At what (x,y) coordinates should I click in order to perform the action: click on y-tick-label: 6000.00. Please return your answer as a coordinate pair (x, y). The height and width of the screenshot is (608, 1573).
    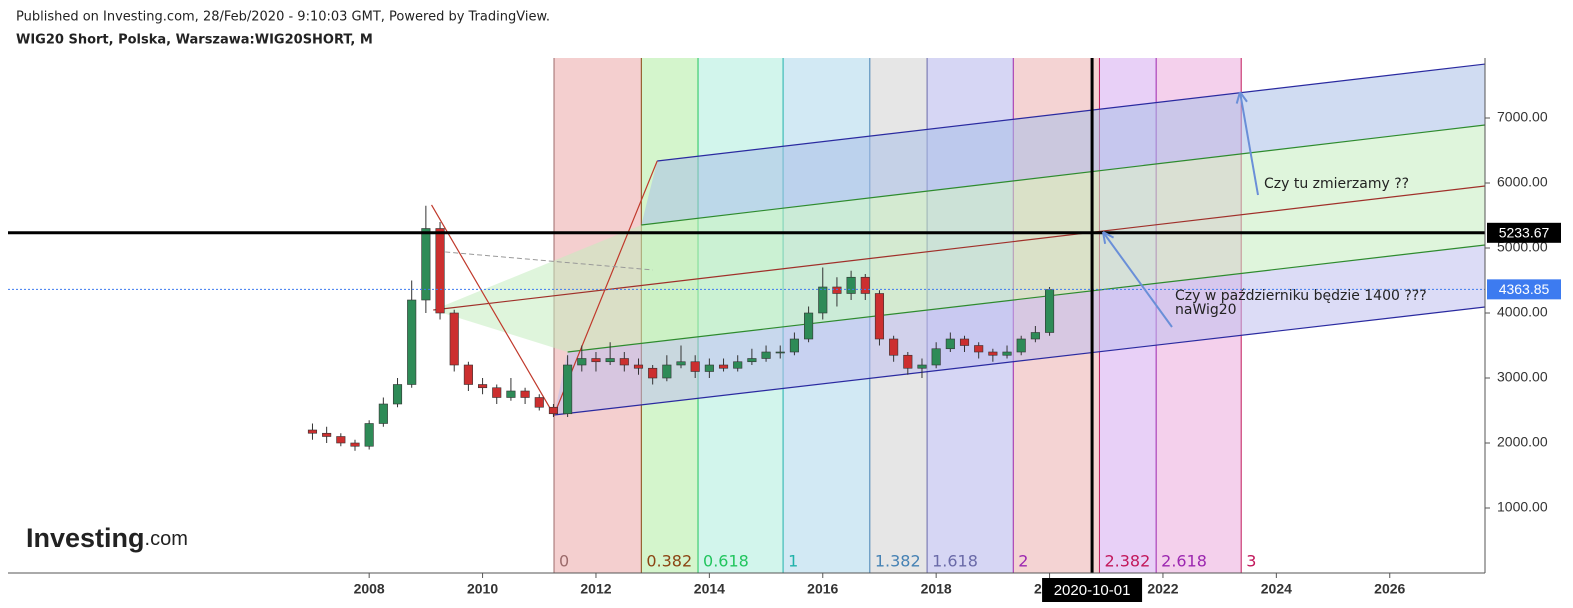
    Looking at the image, I should click on (1522, 182).